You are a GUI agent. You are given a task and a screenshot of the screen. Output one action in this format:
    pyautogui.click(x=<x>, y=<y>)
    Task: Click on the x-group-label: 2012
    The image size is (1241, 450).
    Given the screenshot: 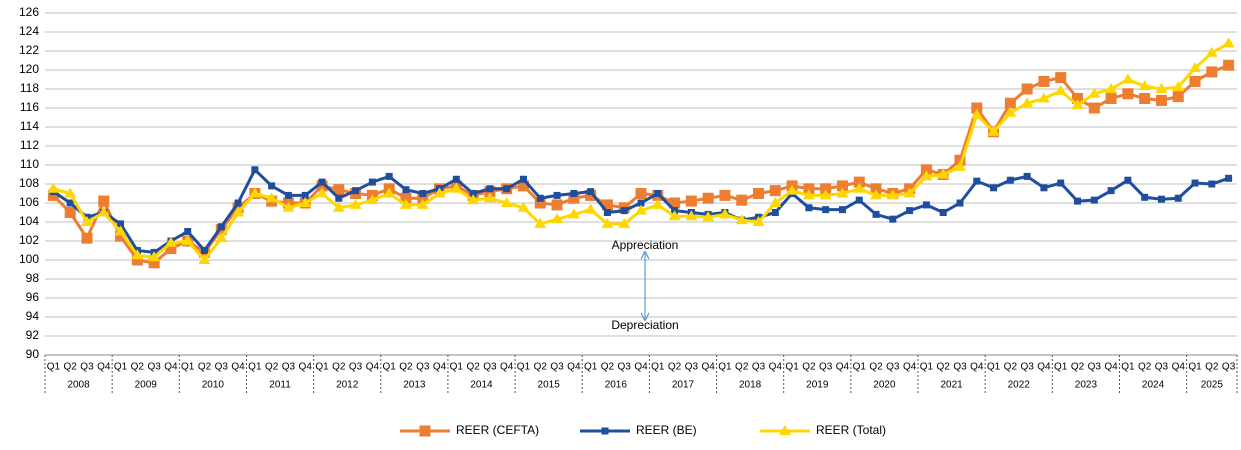 What is the action you would take?
    pyautogui.click(x=347, y=385)
    